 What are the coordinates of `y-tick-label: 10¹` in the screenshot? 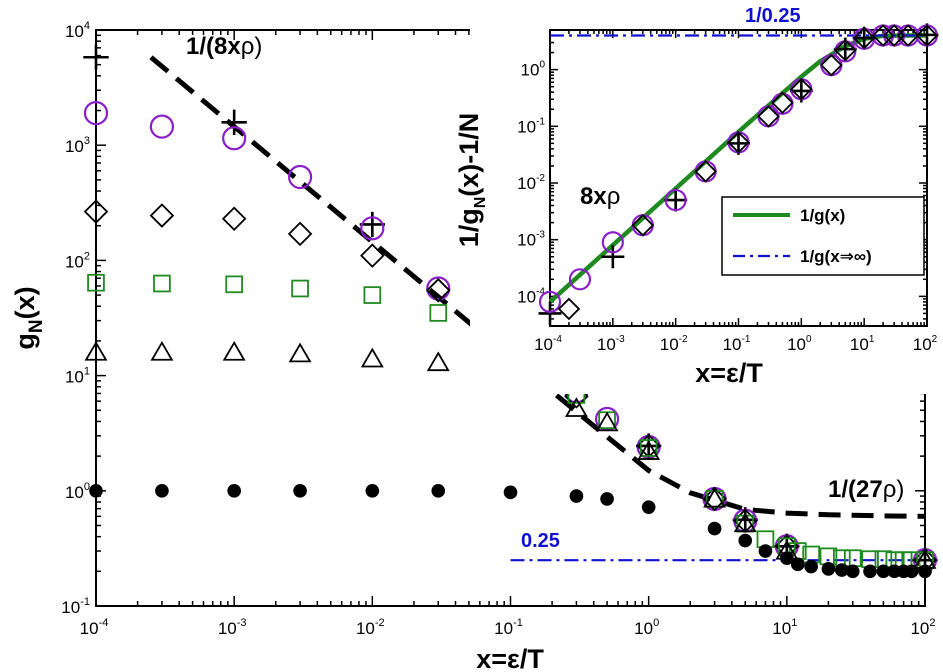 It's located at (77, 376).